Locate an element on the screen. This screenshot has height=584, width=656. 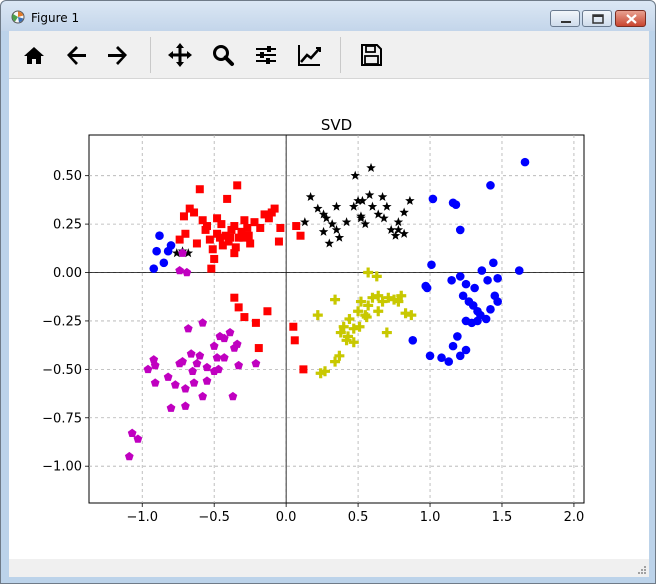
close-button is located at coordinates (630, 18).